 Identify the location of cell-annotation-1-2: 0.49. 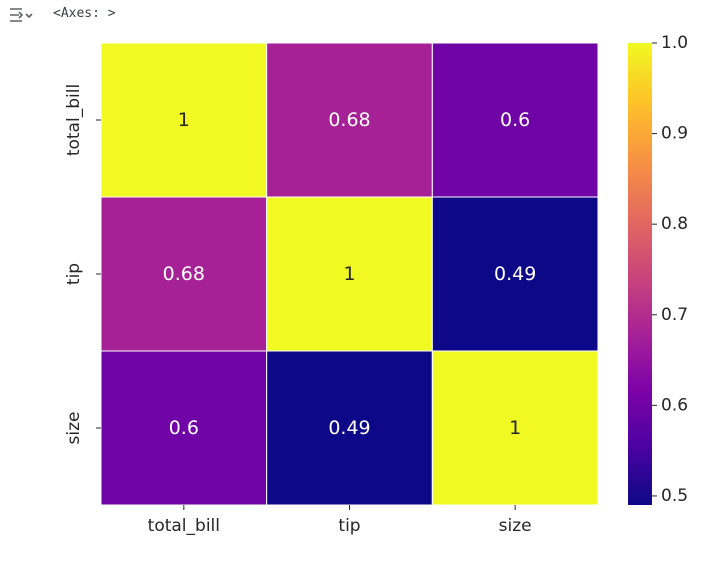
(515, 274).